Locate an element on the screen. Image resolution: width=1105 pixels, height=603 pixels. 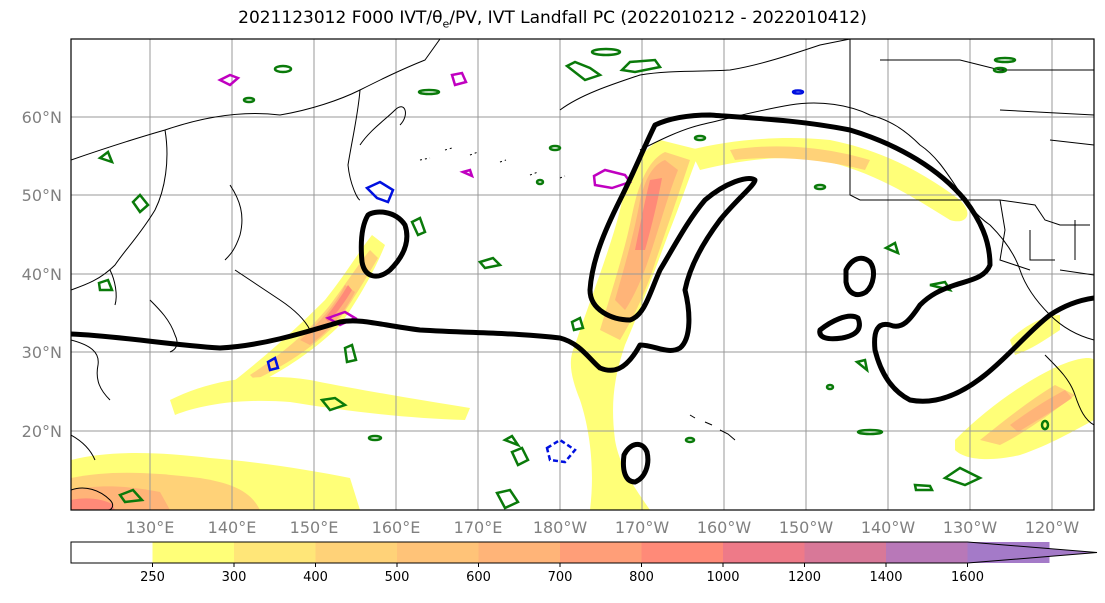
lon-label: 150°W is located at coordinates (806, 527).